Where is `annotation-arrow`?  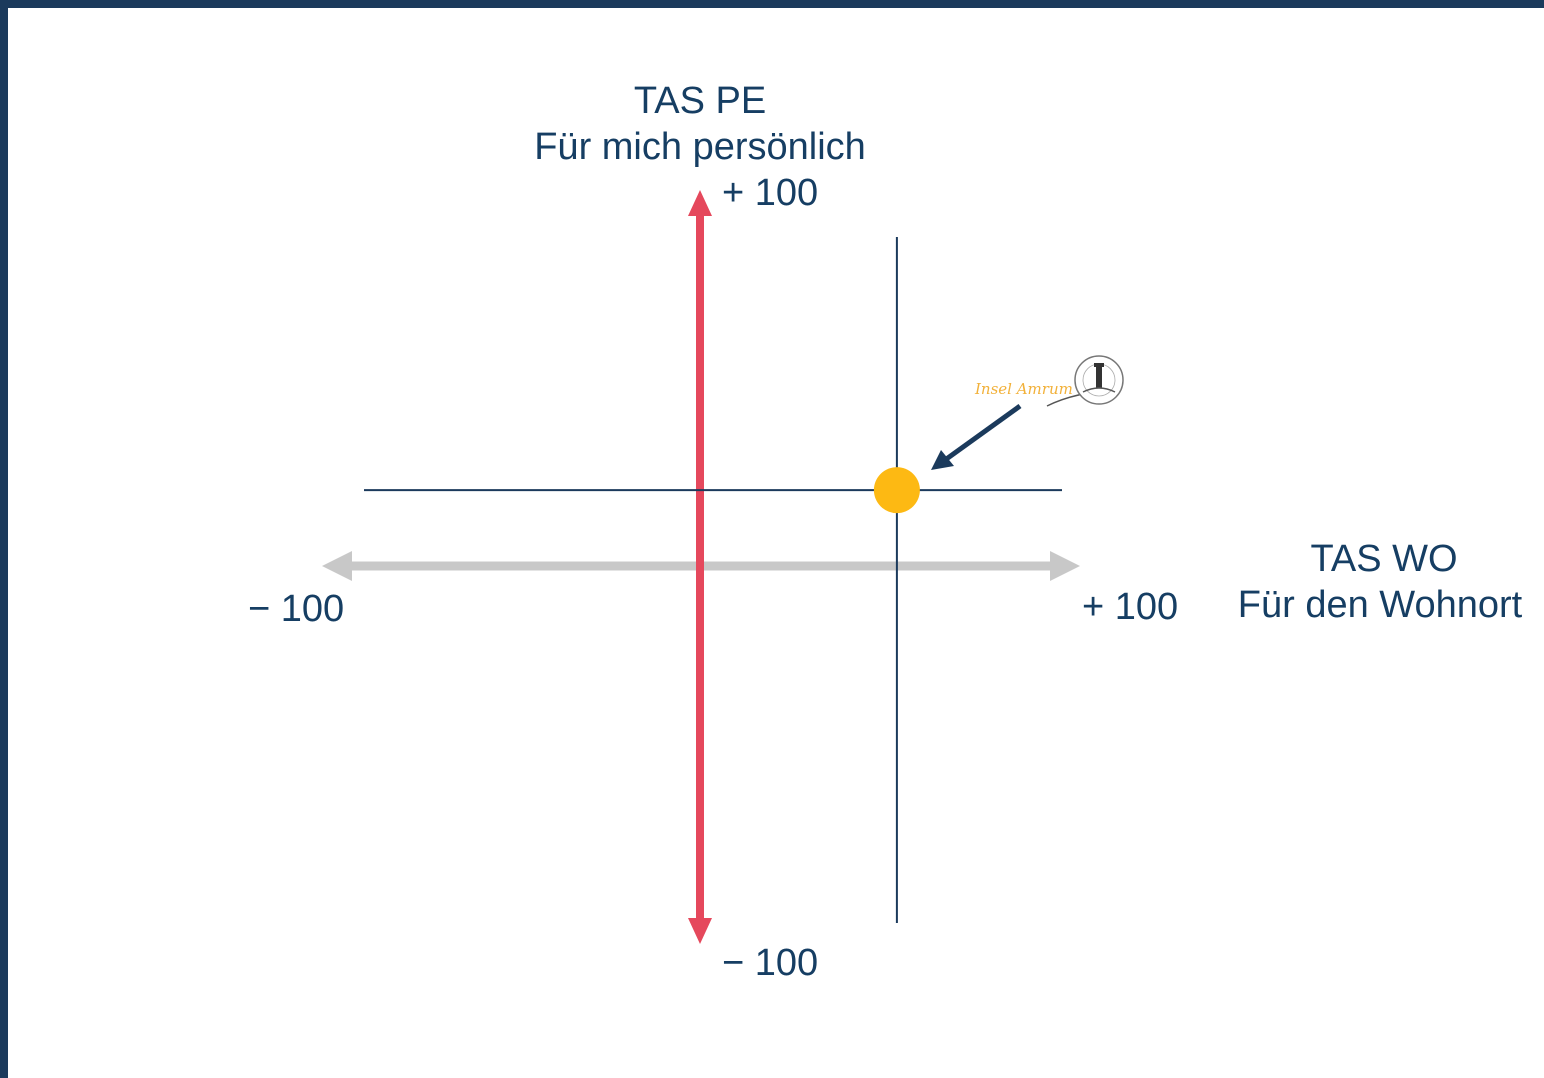
annotation-arrow is located at coordinates (976, 436).